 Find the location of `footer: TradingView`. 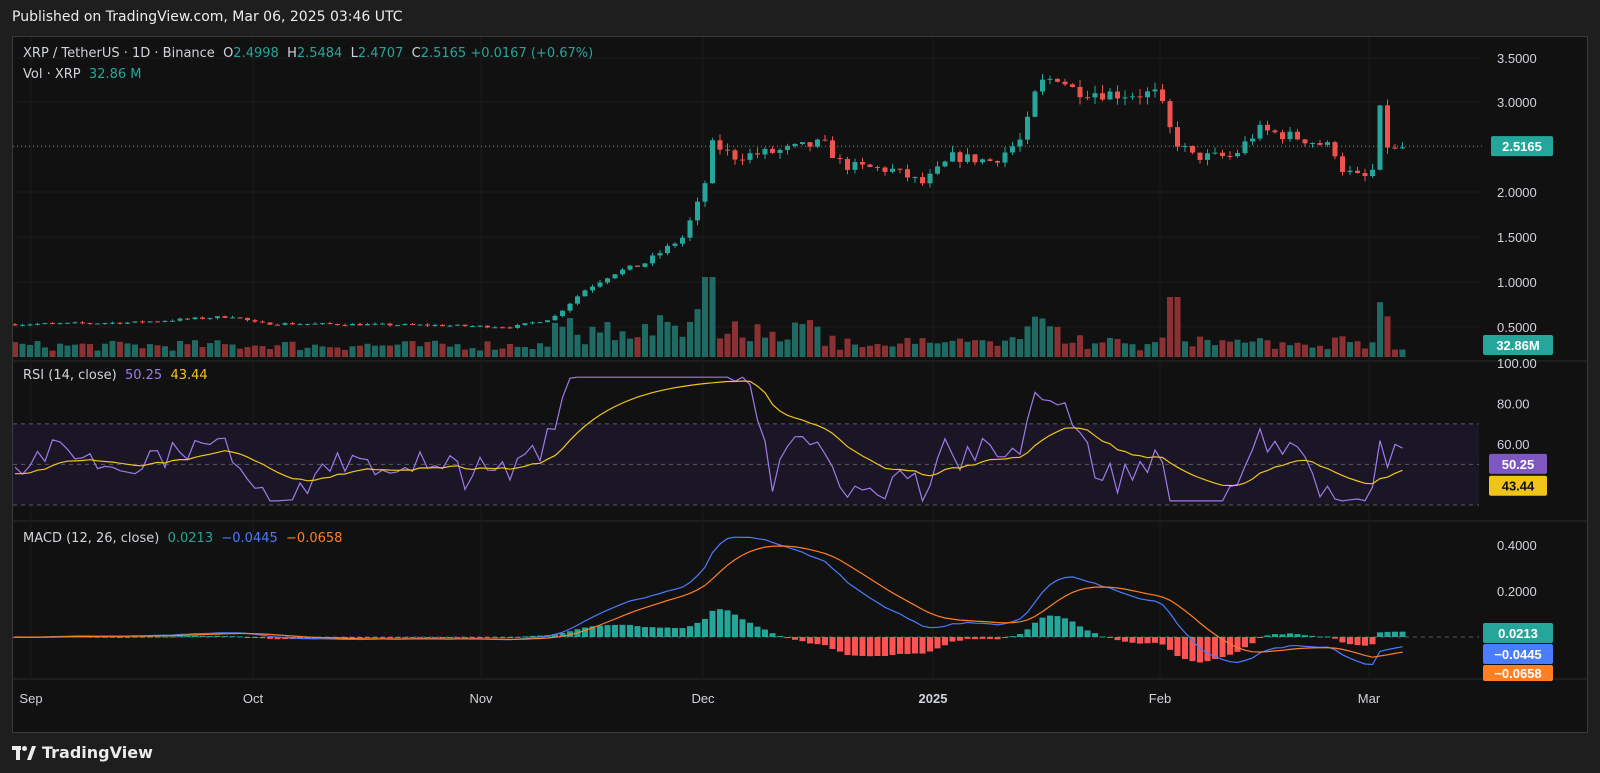

footer: TradingView is located at coordinates (800, 754).